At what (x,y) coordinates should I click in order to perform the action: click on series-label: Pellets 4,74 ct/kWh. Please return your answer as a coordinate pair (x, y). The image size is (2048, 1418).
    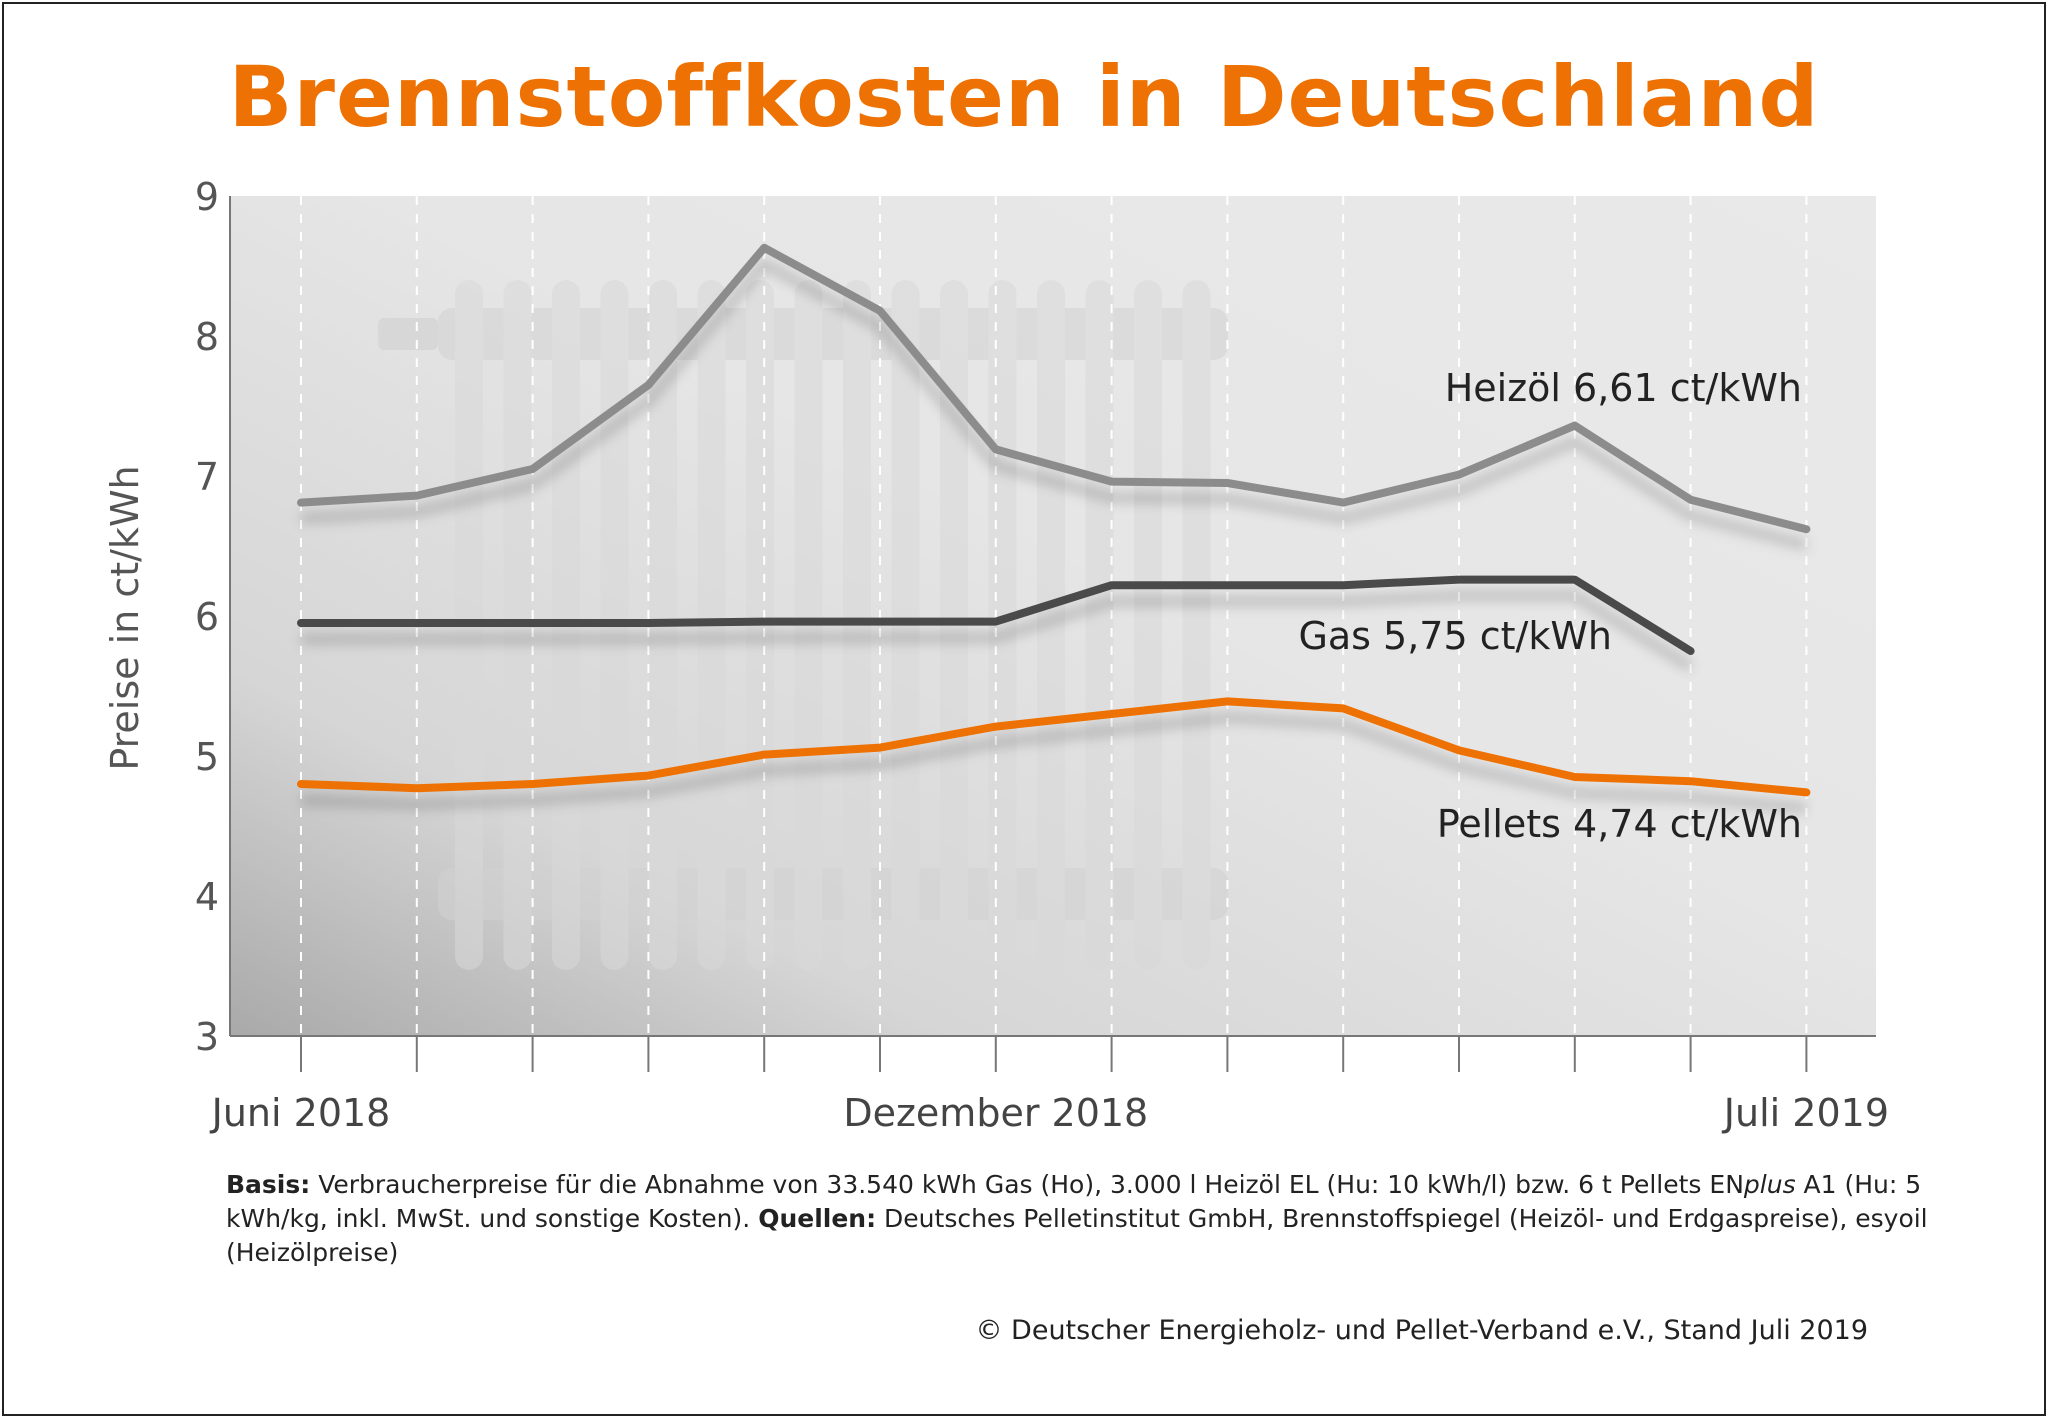
    Looking at the image, I should click on (1619, 824).